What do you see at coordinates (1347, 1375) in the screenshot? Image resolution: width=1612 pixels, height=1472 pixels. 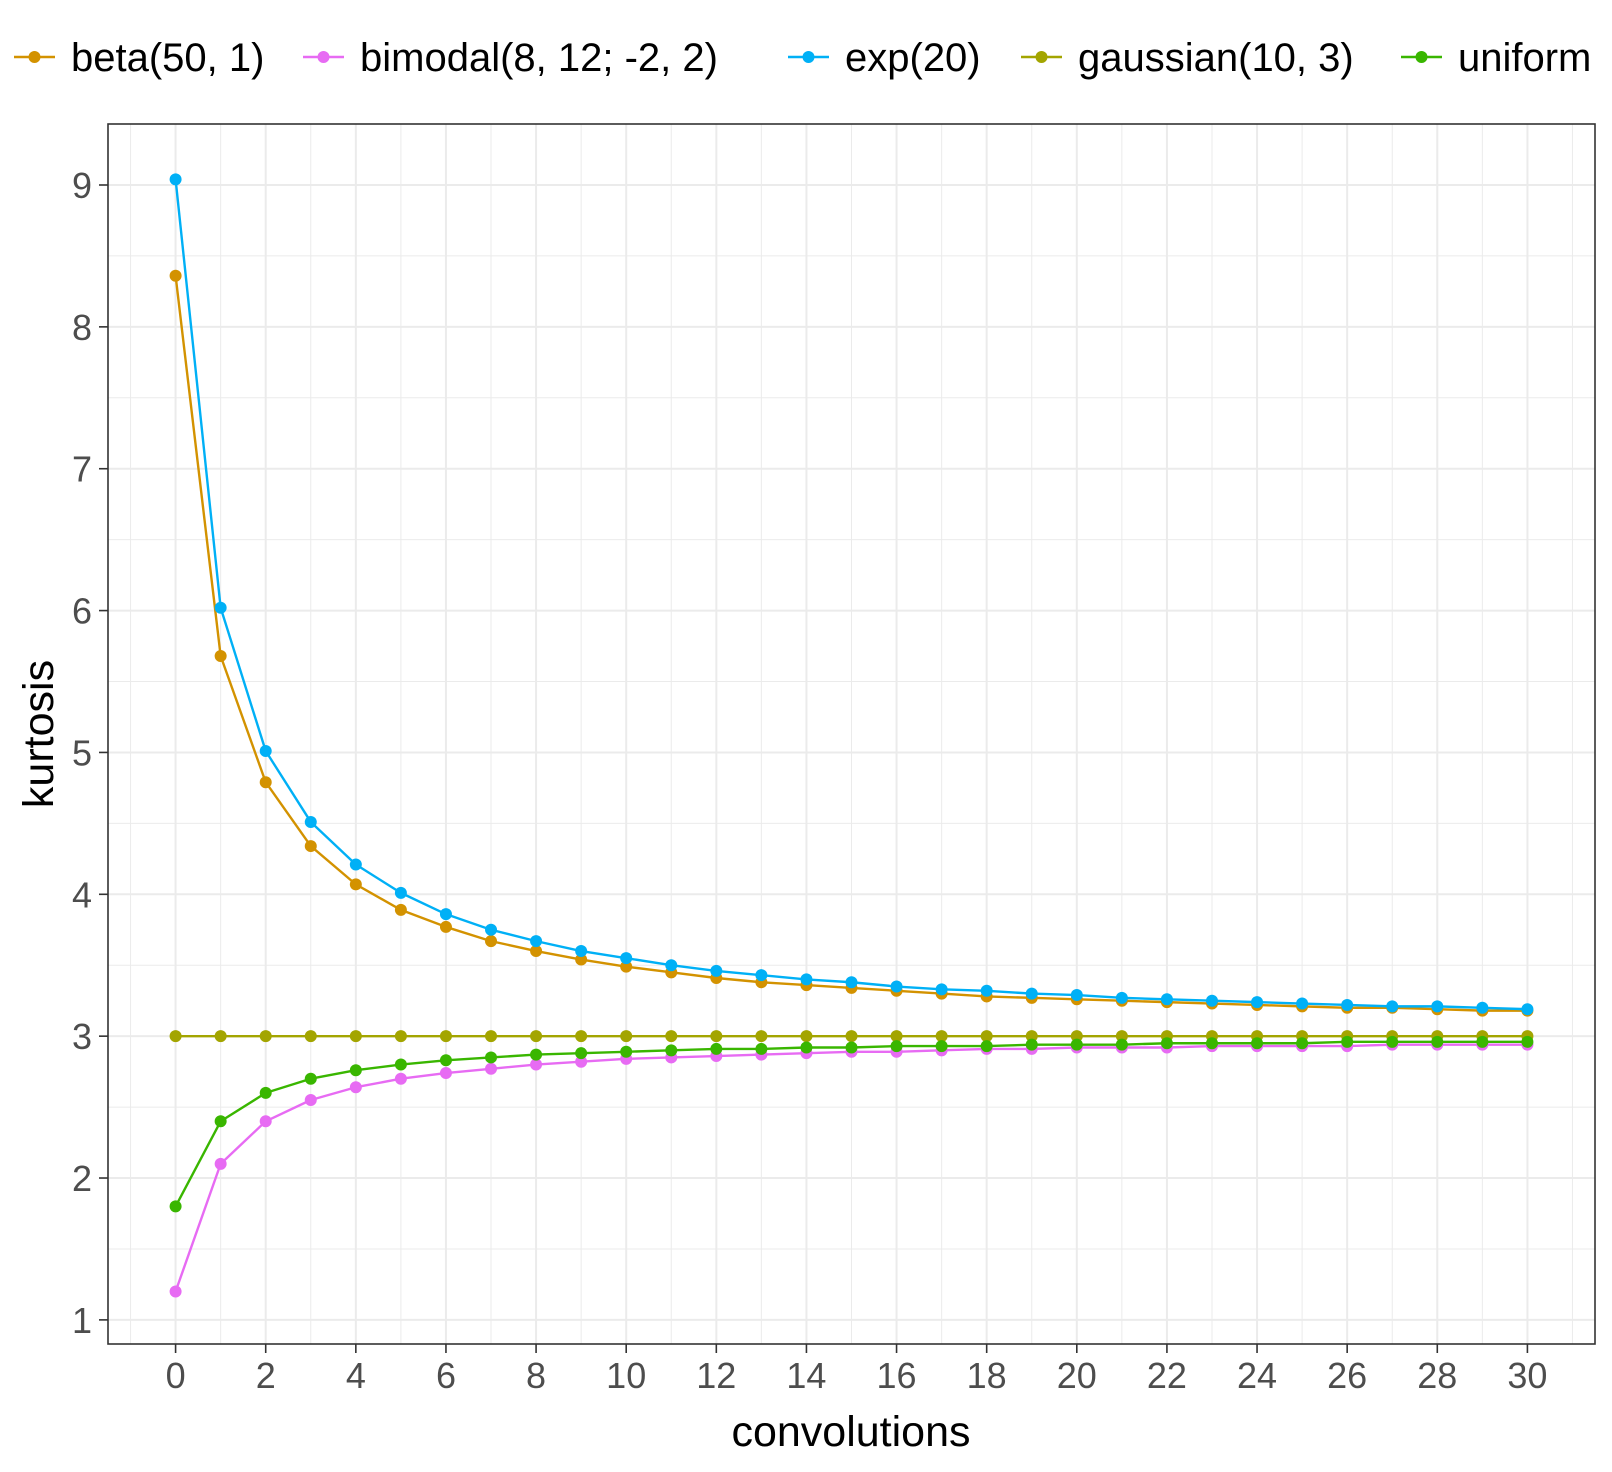 I see `x-tick-label: 26` at bounding box center [1347, 1375].